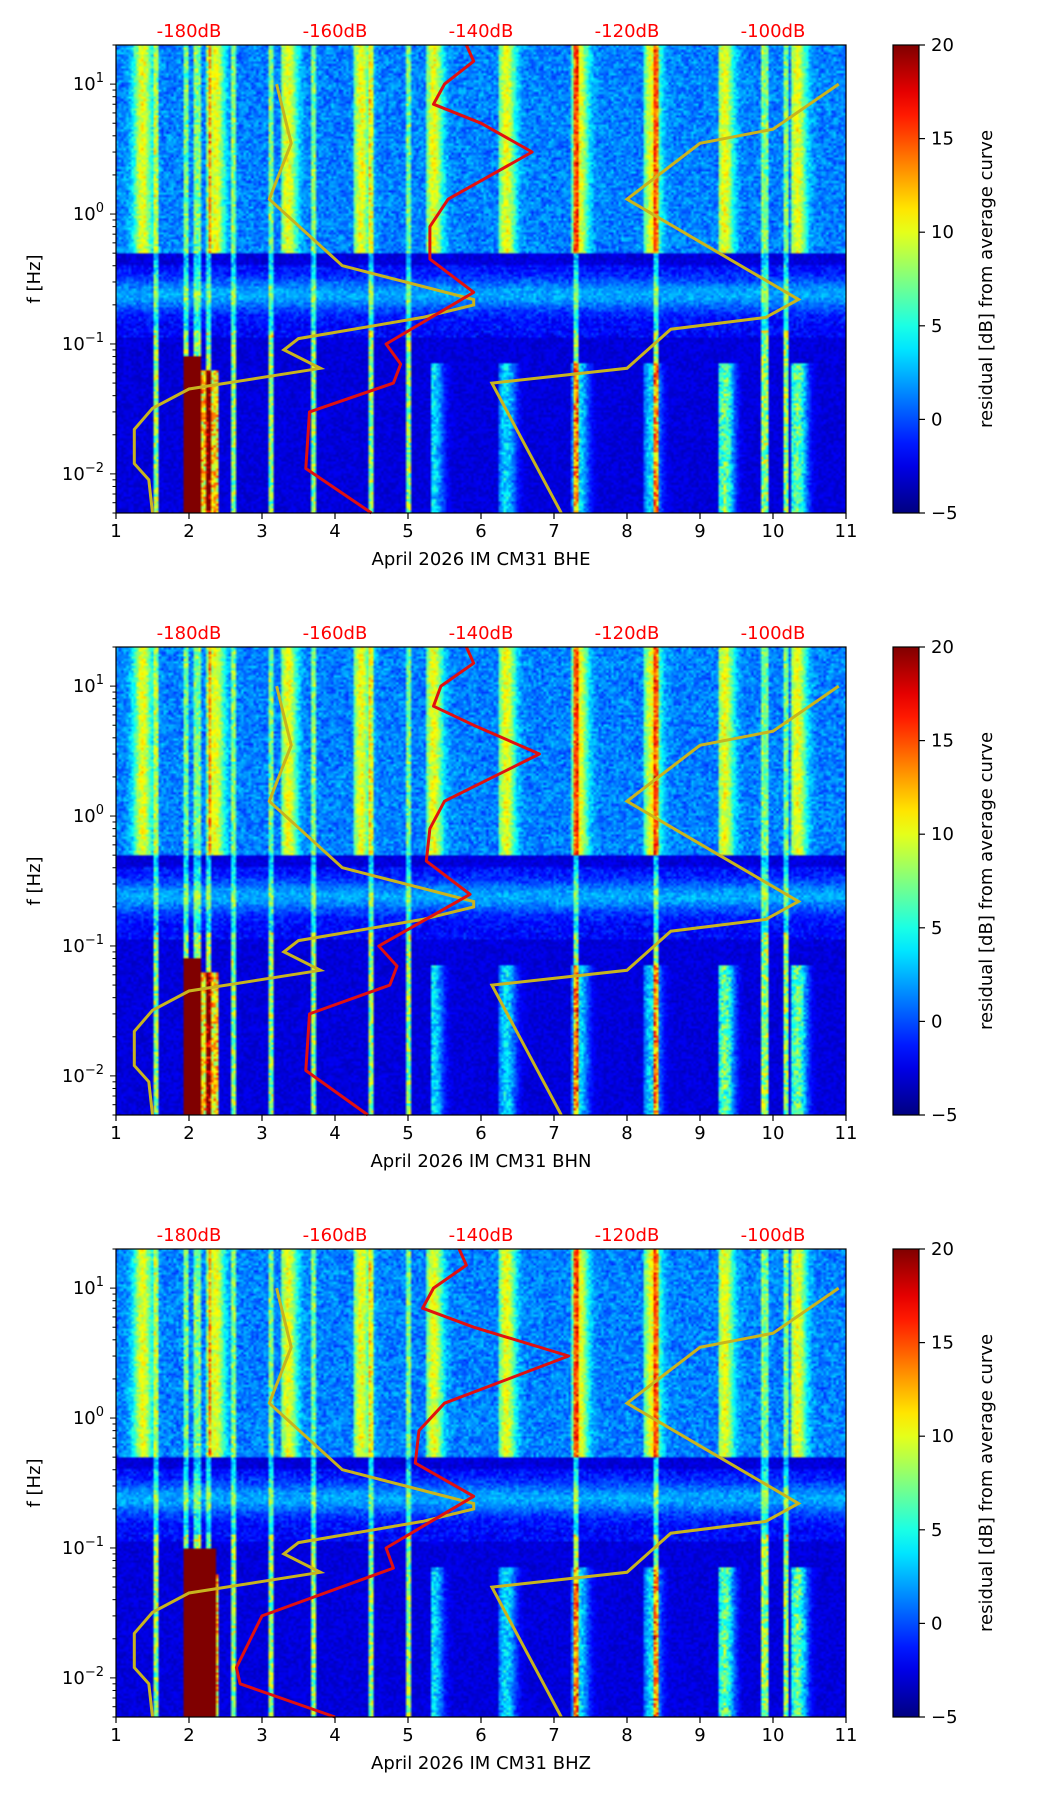  Describe the element at coordinates (481, 559) in the screenshot. I see `x-axis-label: April 2026 IM CM31 BHE` at that location.